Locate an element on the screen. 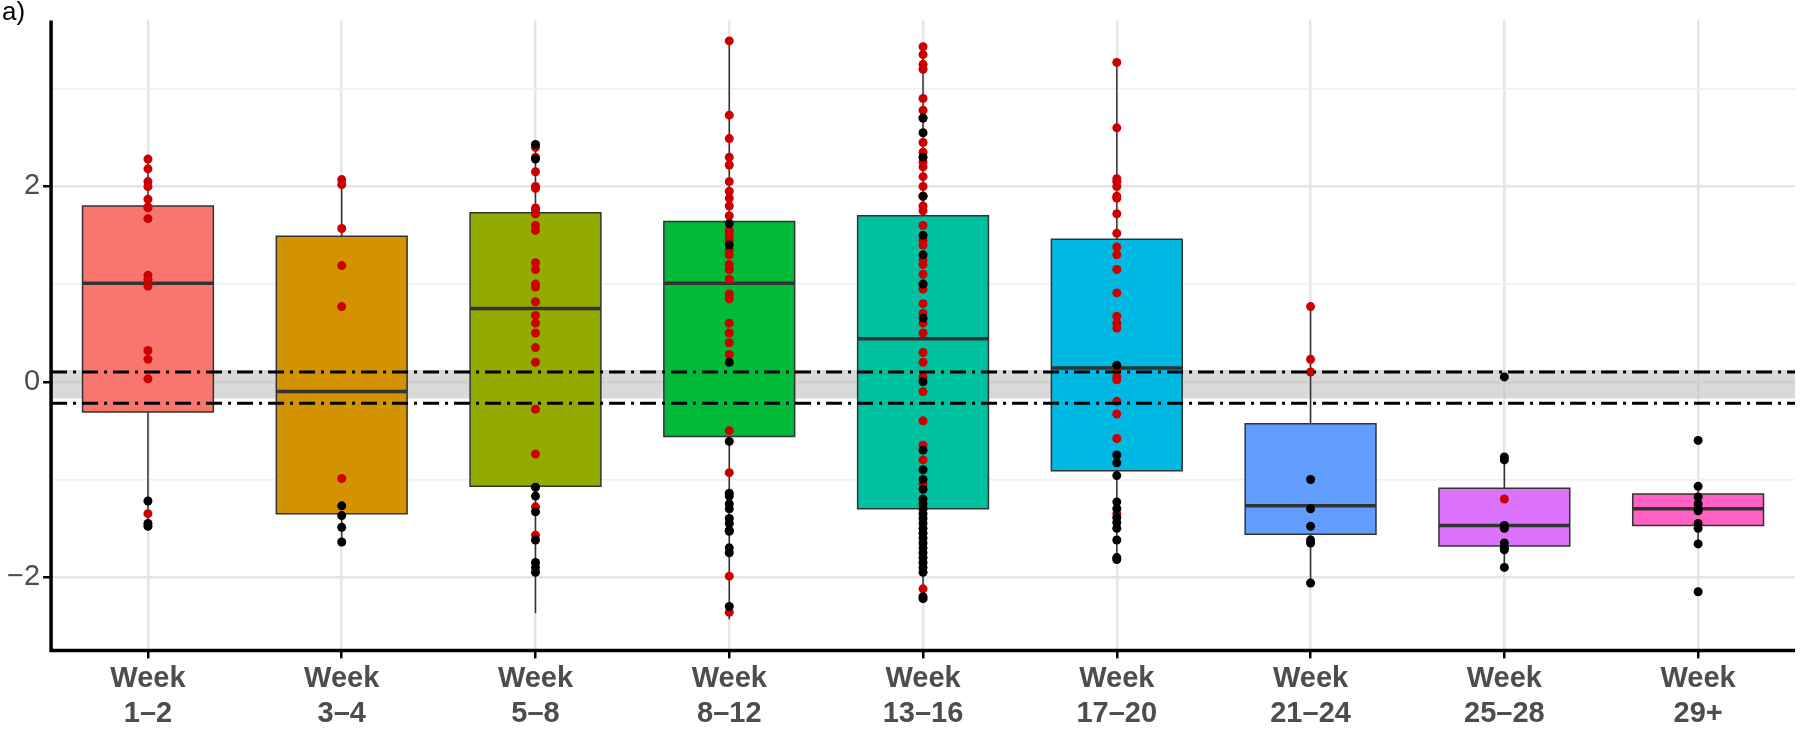 The image size is (1807, 738). x-tick-label: Week 3–4 is located at coordinates (342, 694).